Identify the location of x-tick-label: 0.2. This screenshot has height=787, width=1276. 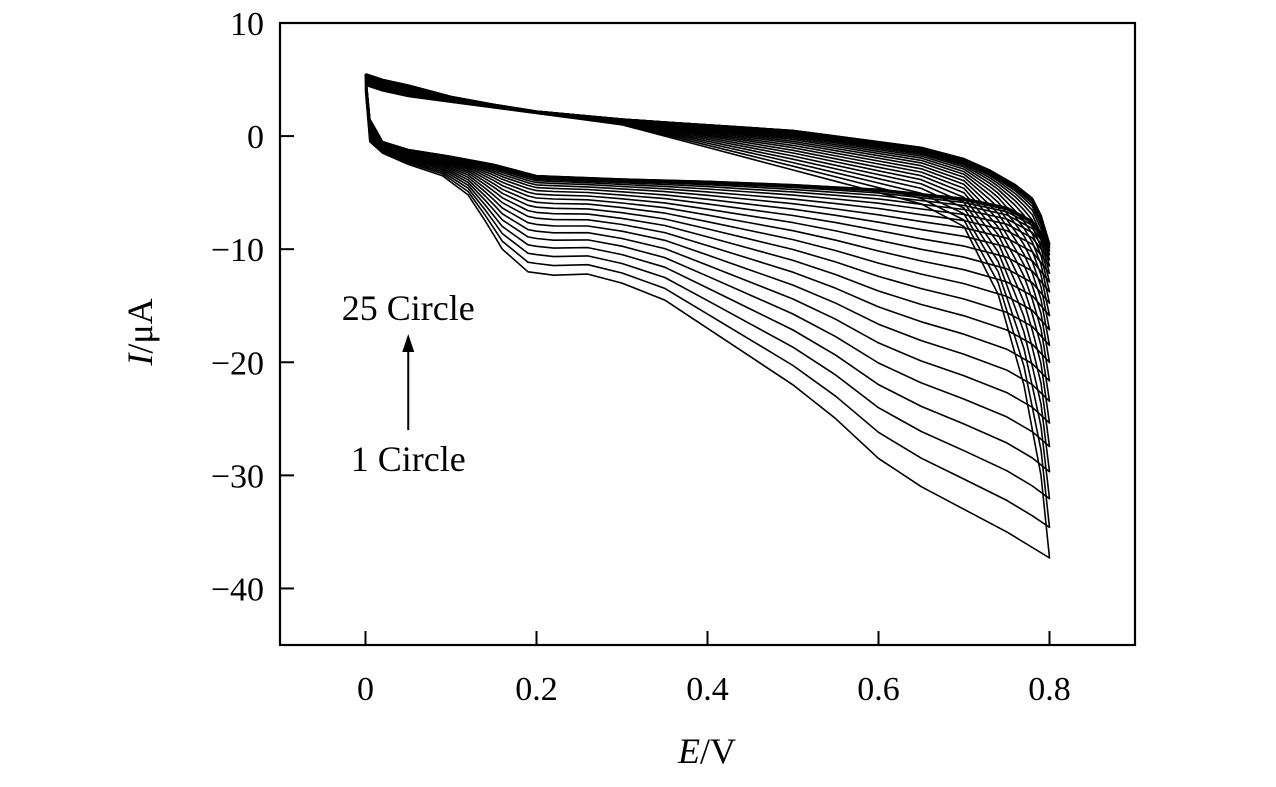
(536, 689).